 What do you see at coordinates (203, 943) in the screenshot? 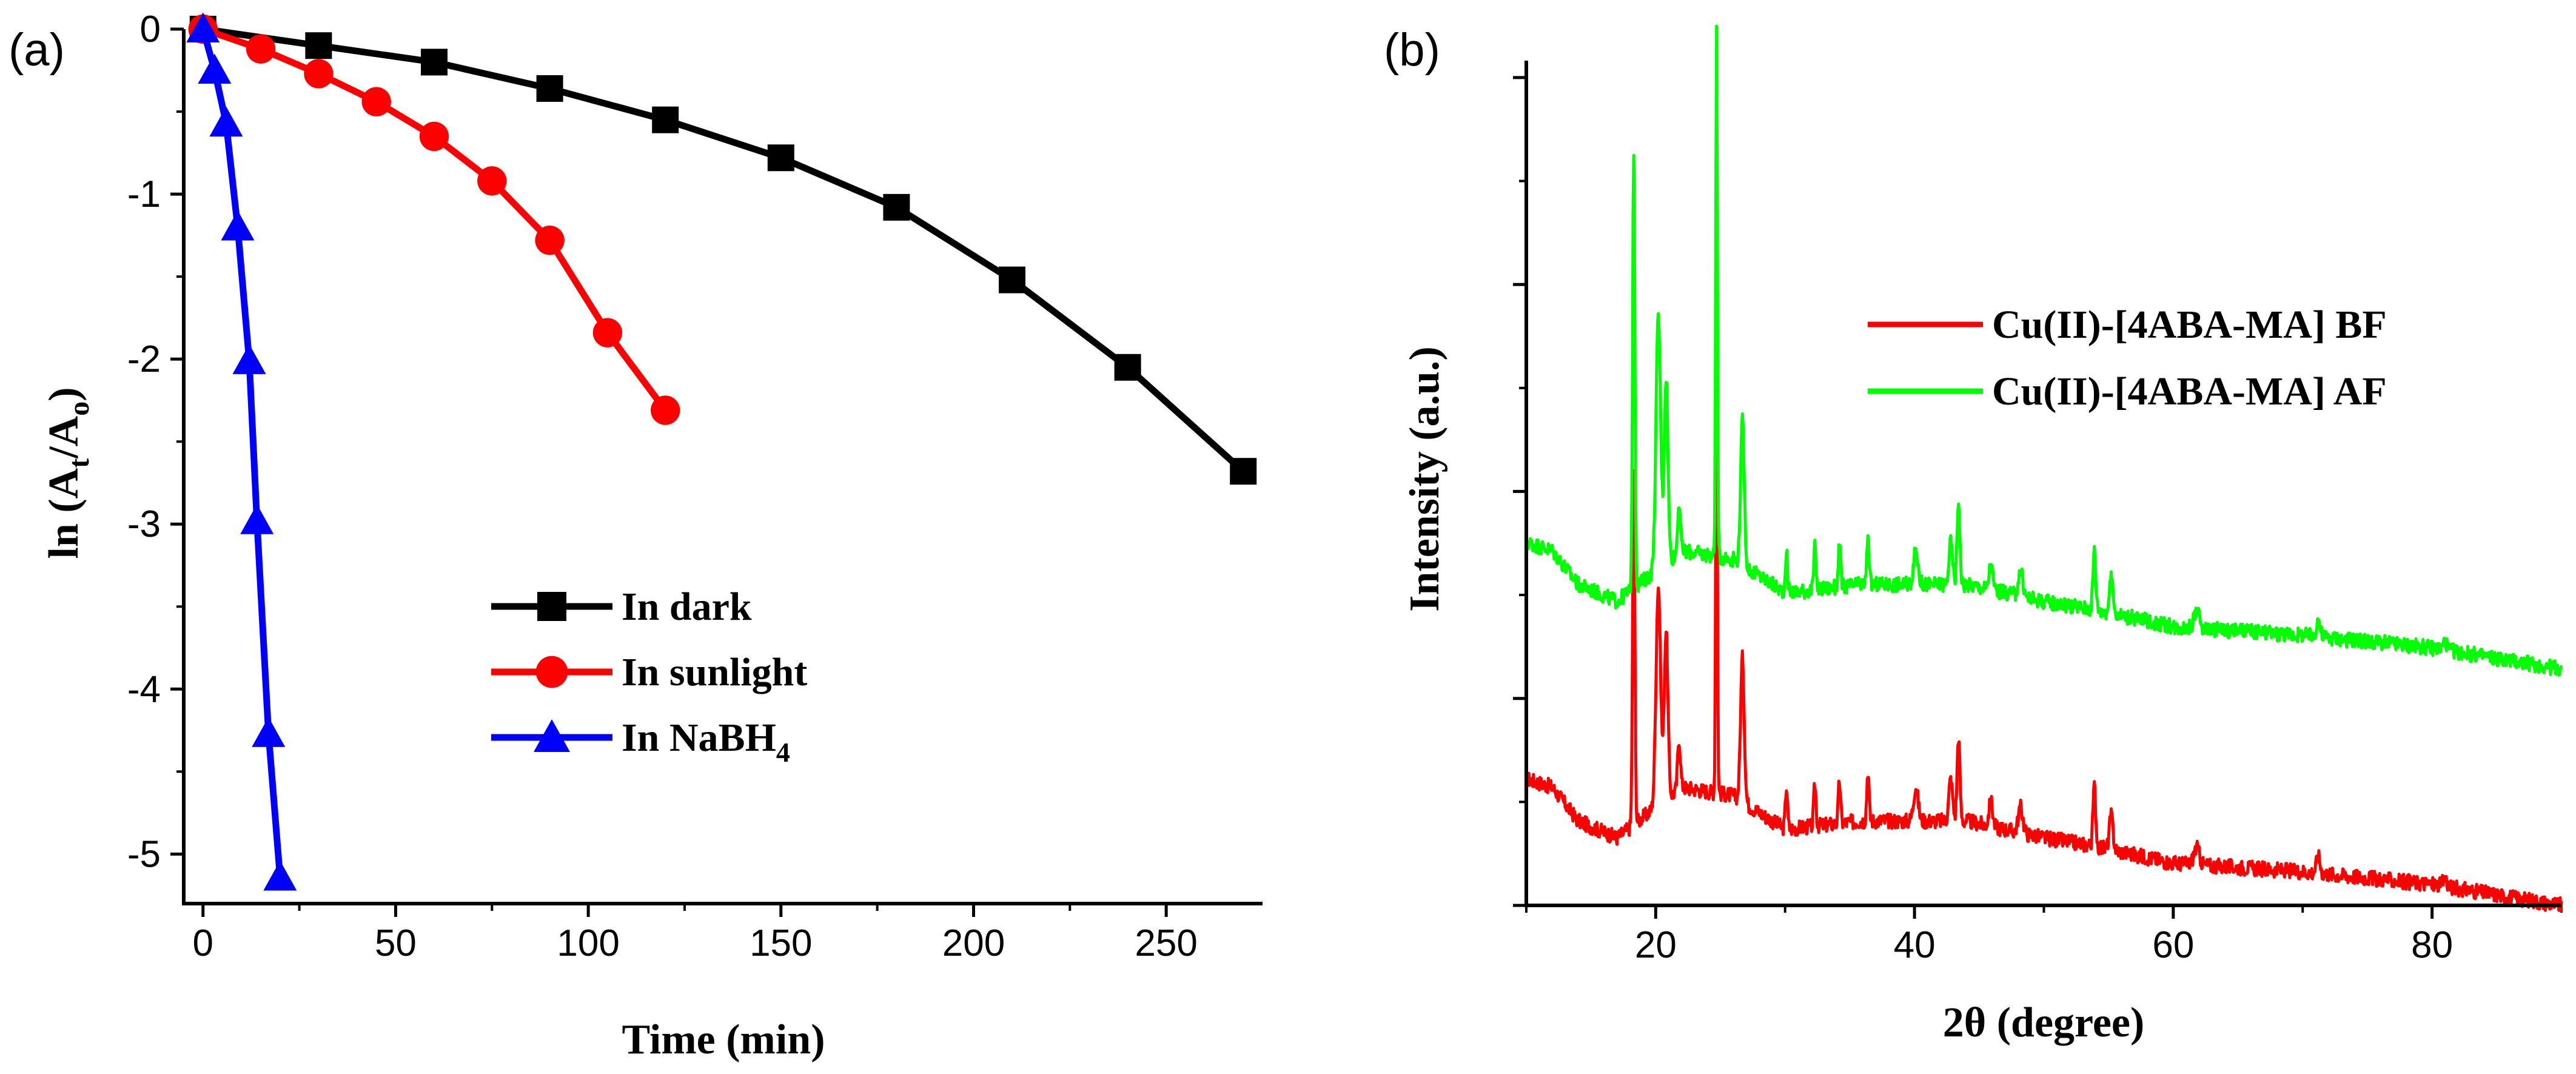
I see `x-tick-label: 0` at bounding box center [203, 943].